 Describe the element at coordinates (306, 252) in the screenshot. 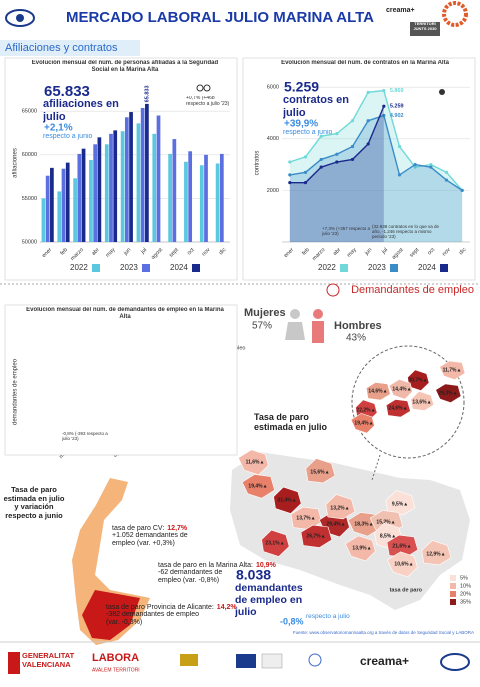

I see `x-tick-label: feb` at that location.